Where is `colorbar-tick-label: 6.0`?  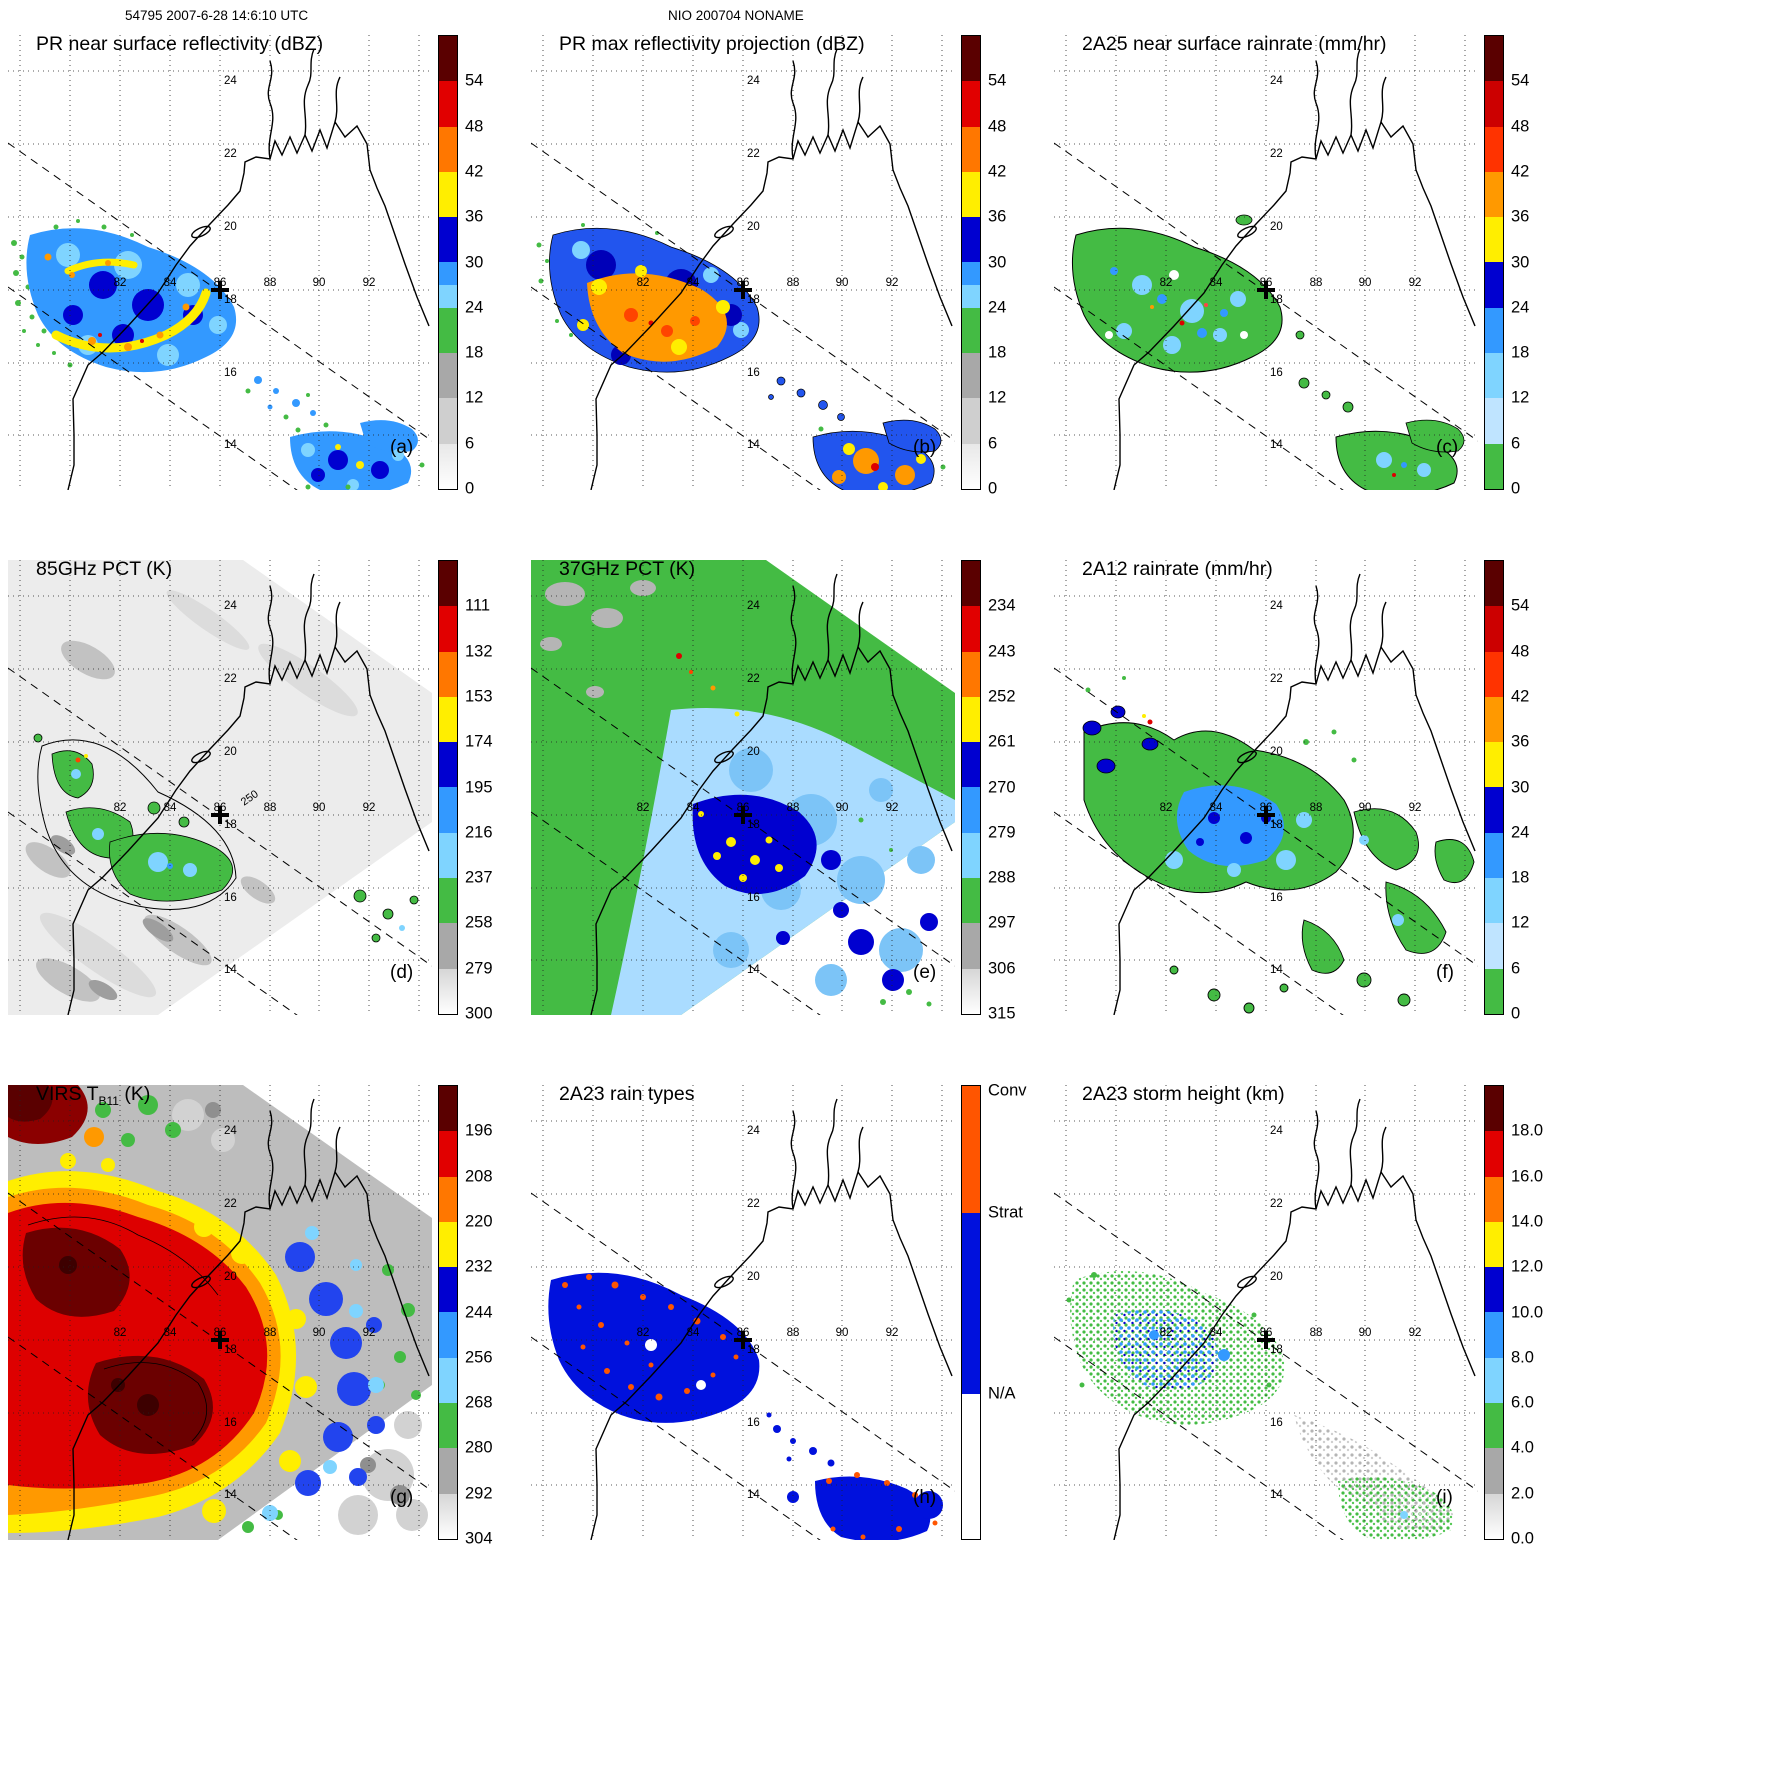
colorbar-tick-label: 6.0 is located at coordinates (1522, 1402).